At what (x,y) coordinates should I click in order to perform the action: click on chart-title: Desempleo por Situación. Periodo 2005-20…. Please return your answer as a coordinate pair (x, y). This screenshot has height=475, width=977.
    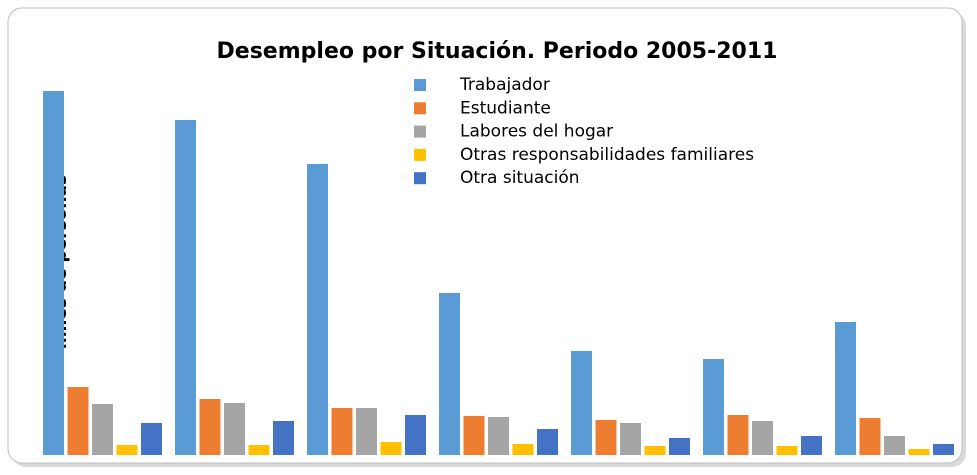
    Looking at the image, I should click on (497, 51).